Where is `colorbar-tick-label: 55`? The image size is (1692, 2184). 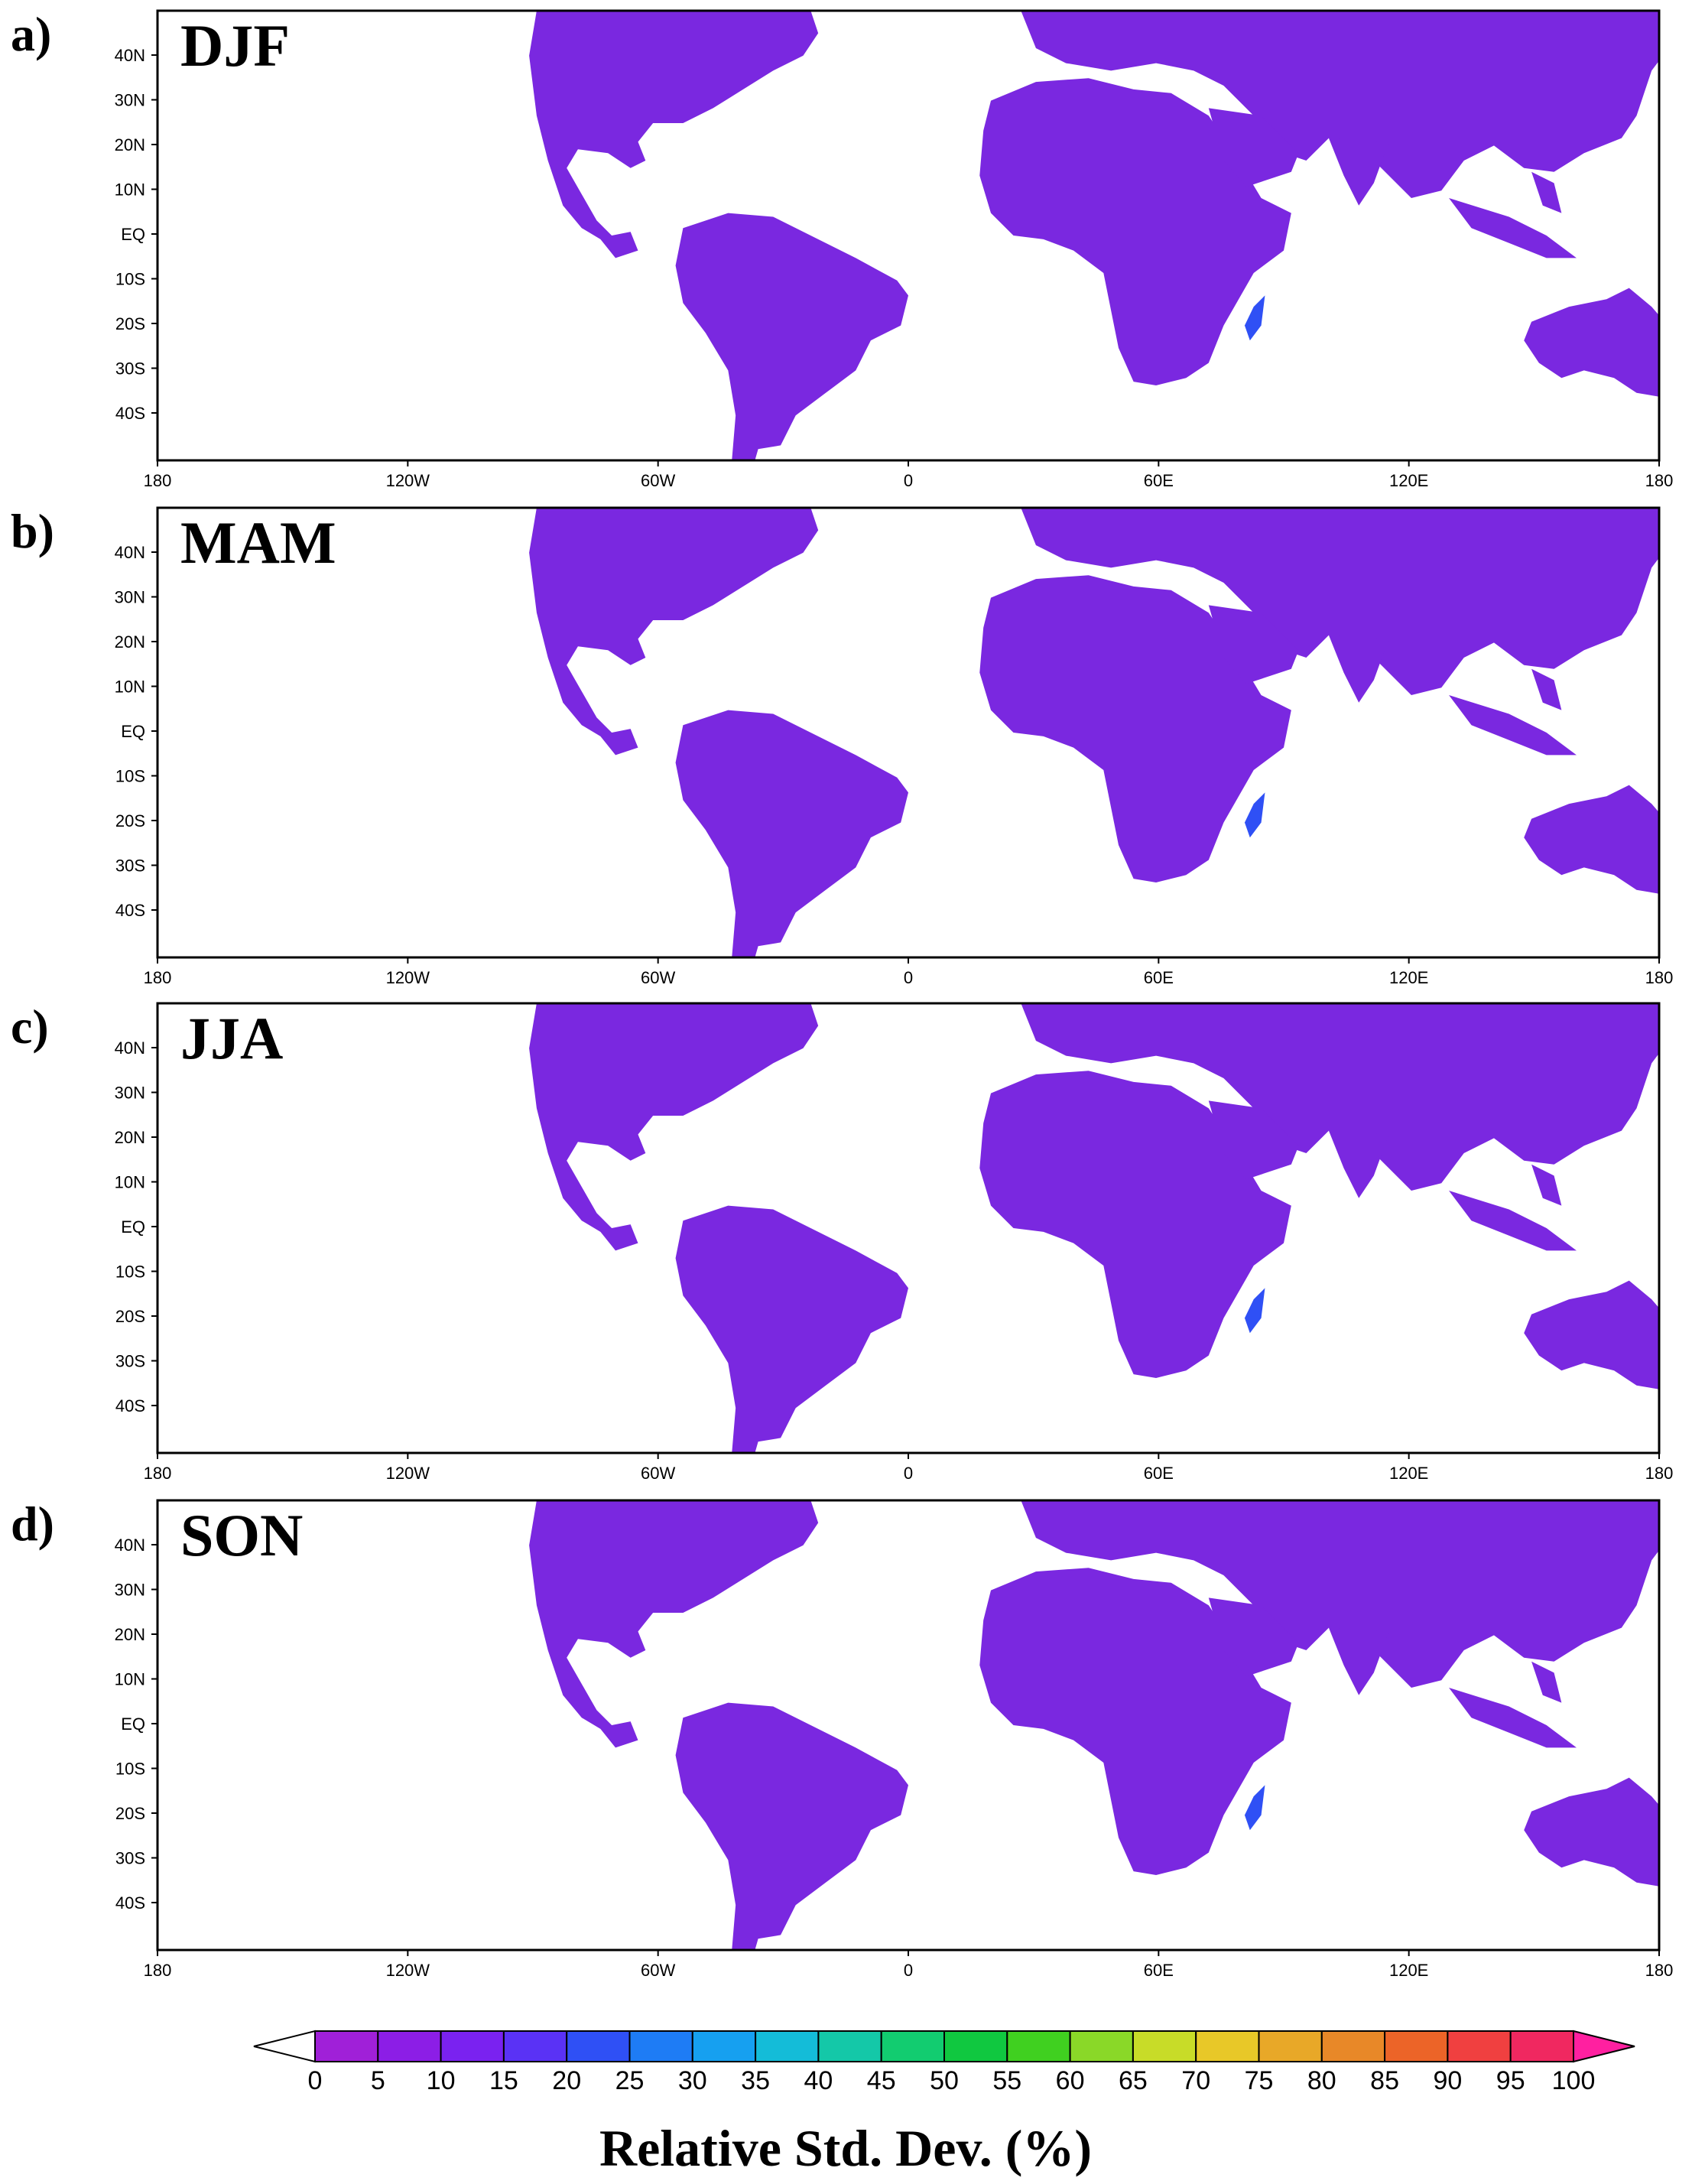 colorbar-tick-label: 55 is located at coordinates (1006, 2080).